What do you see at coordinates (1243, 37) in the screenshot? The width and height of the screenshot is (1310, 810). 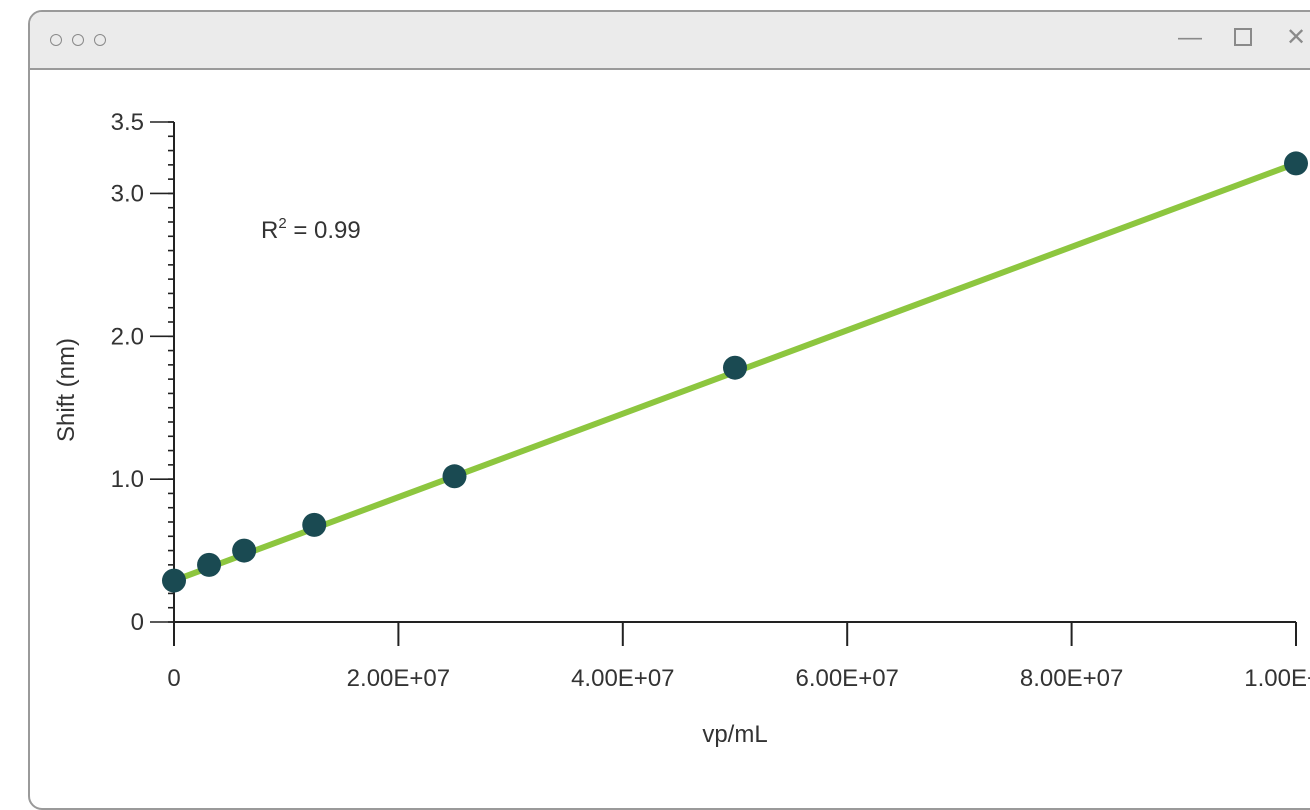 I see `maximize-icon` at bounding box center [1243, 37].